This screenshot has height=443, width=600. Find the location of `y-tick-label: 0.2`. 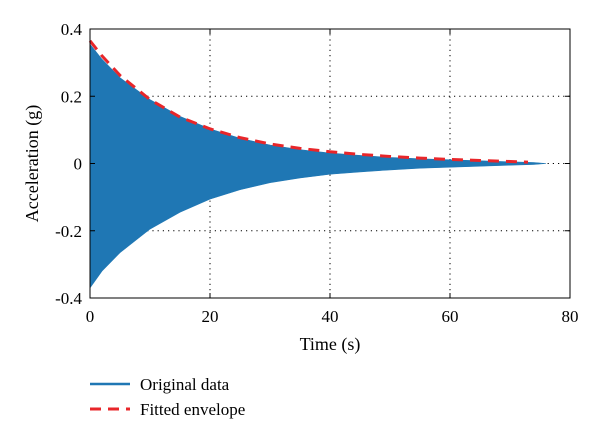

y-tick-label: 0.2 is located at coordinates (71, 96).